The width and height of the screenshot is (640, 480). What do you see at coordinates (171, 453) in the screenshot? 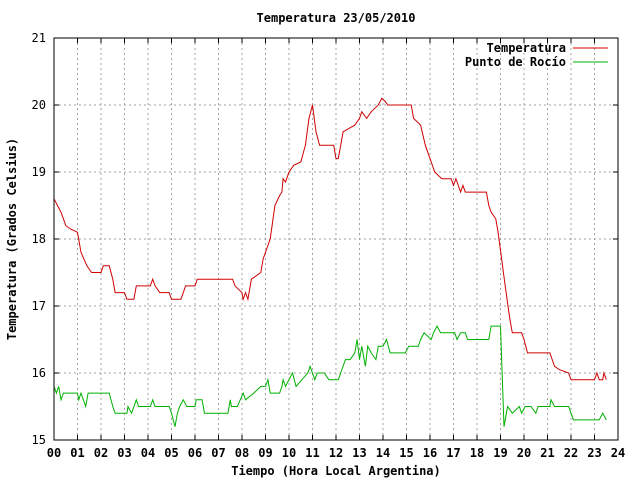
I see `x-tick-label: 05` at bounding box center [171, 453].